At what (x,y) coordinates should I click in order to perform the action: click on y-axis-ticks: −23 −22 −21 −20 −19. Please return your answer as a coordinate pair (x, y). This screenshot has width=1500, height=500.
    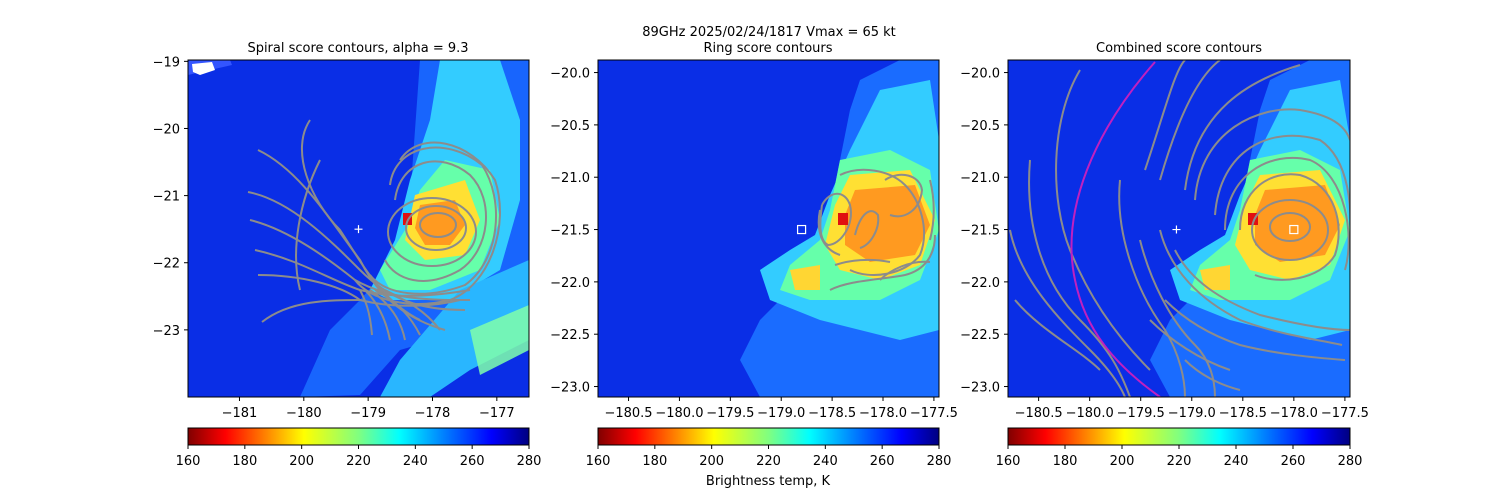
    Looking at the image, I should click on (170, 197).